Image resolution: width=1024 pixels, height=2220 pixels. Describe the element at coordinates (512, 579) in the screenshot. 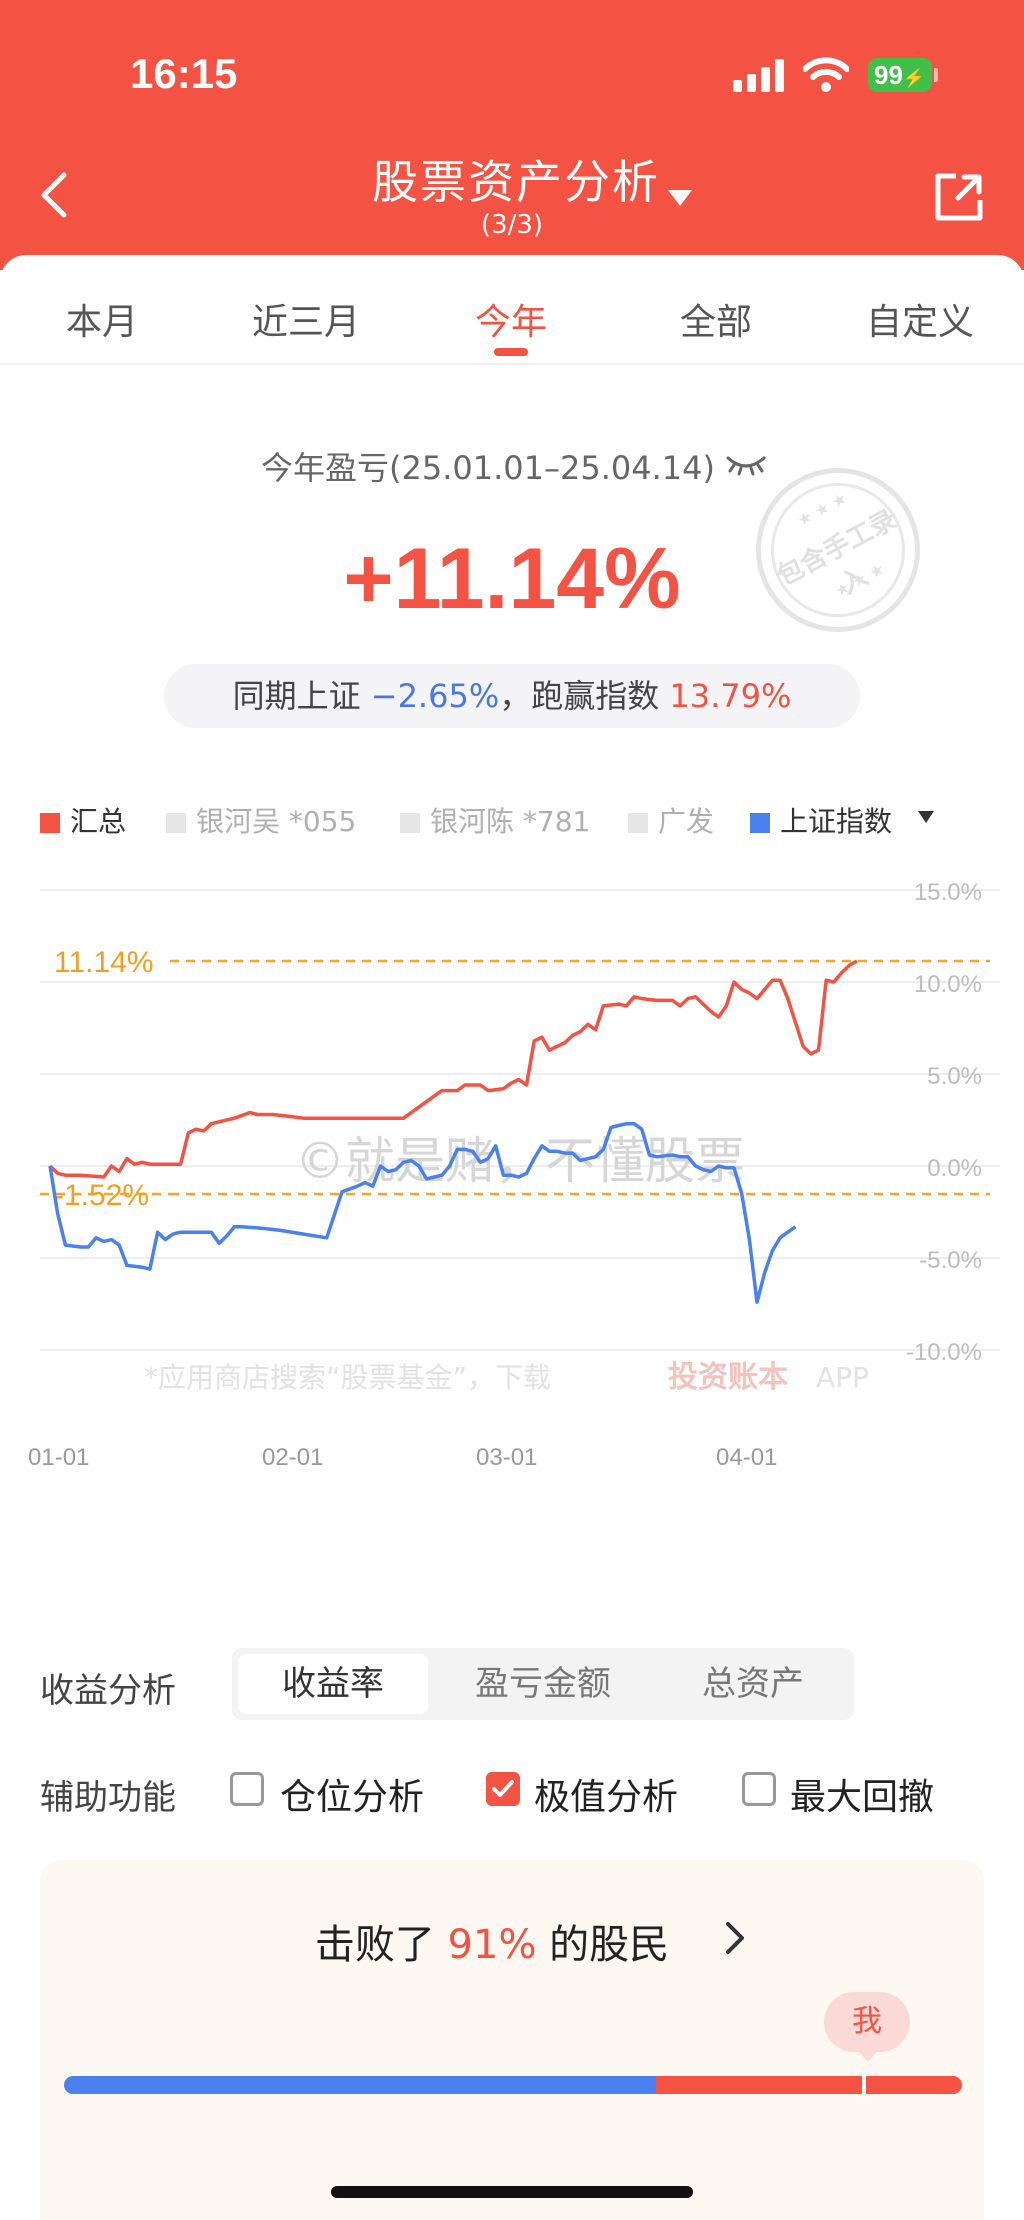

I see `total-return: +11.14%` at that location.